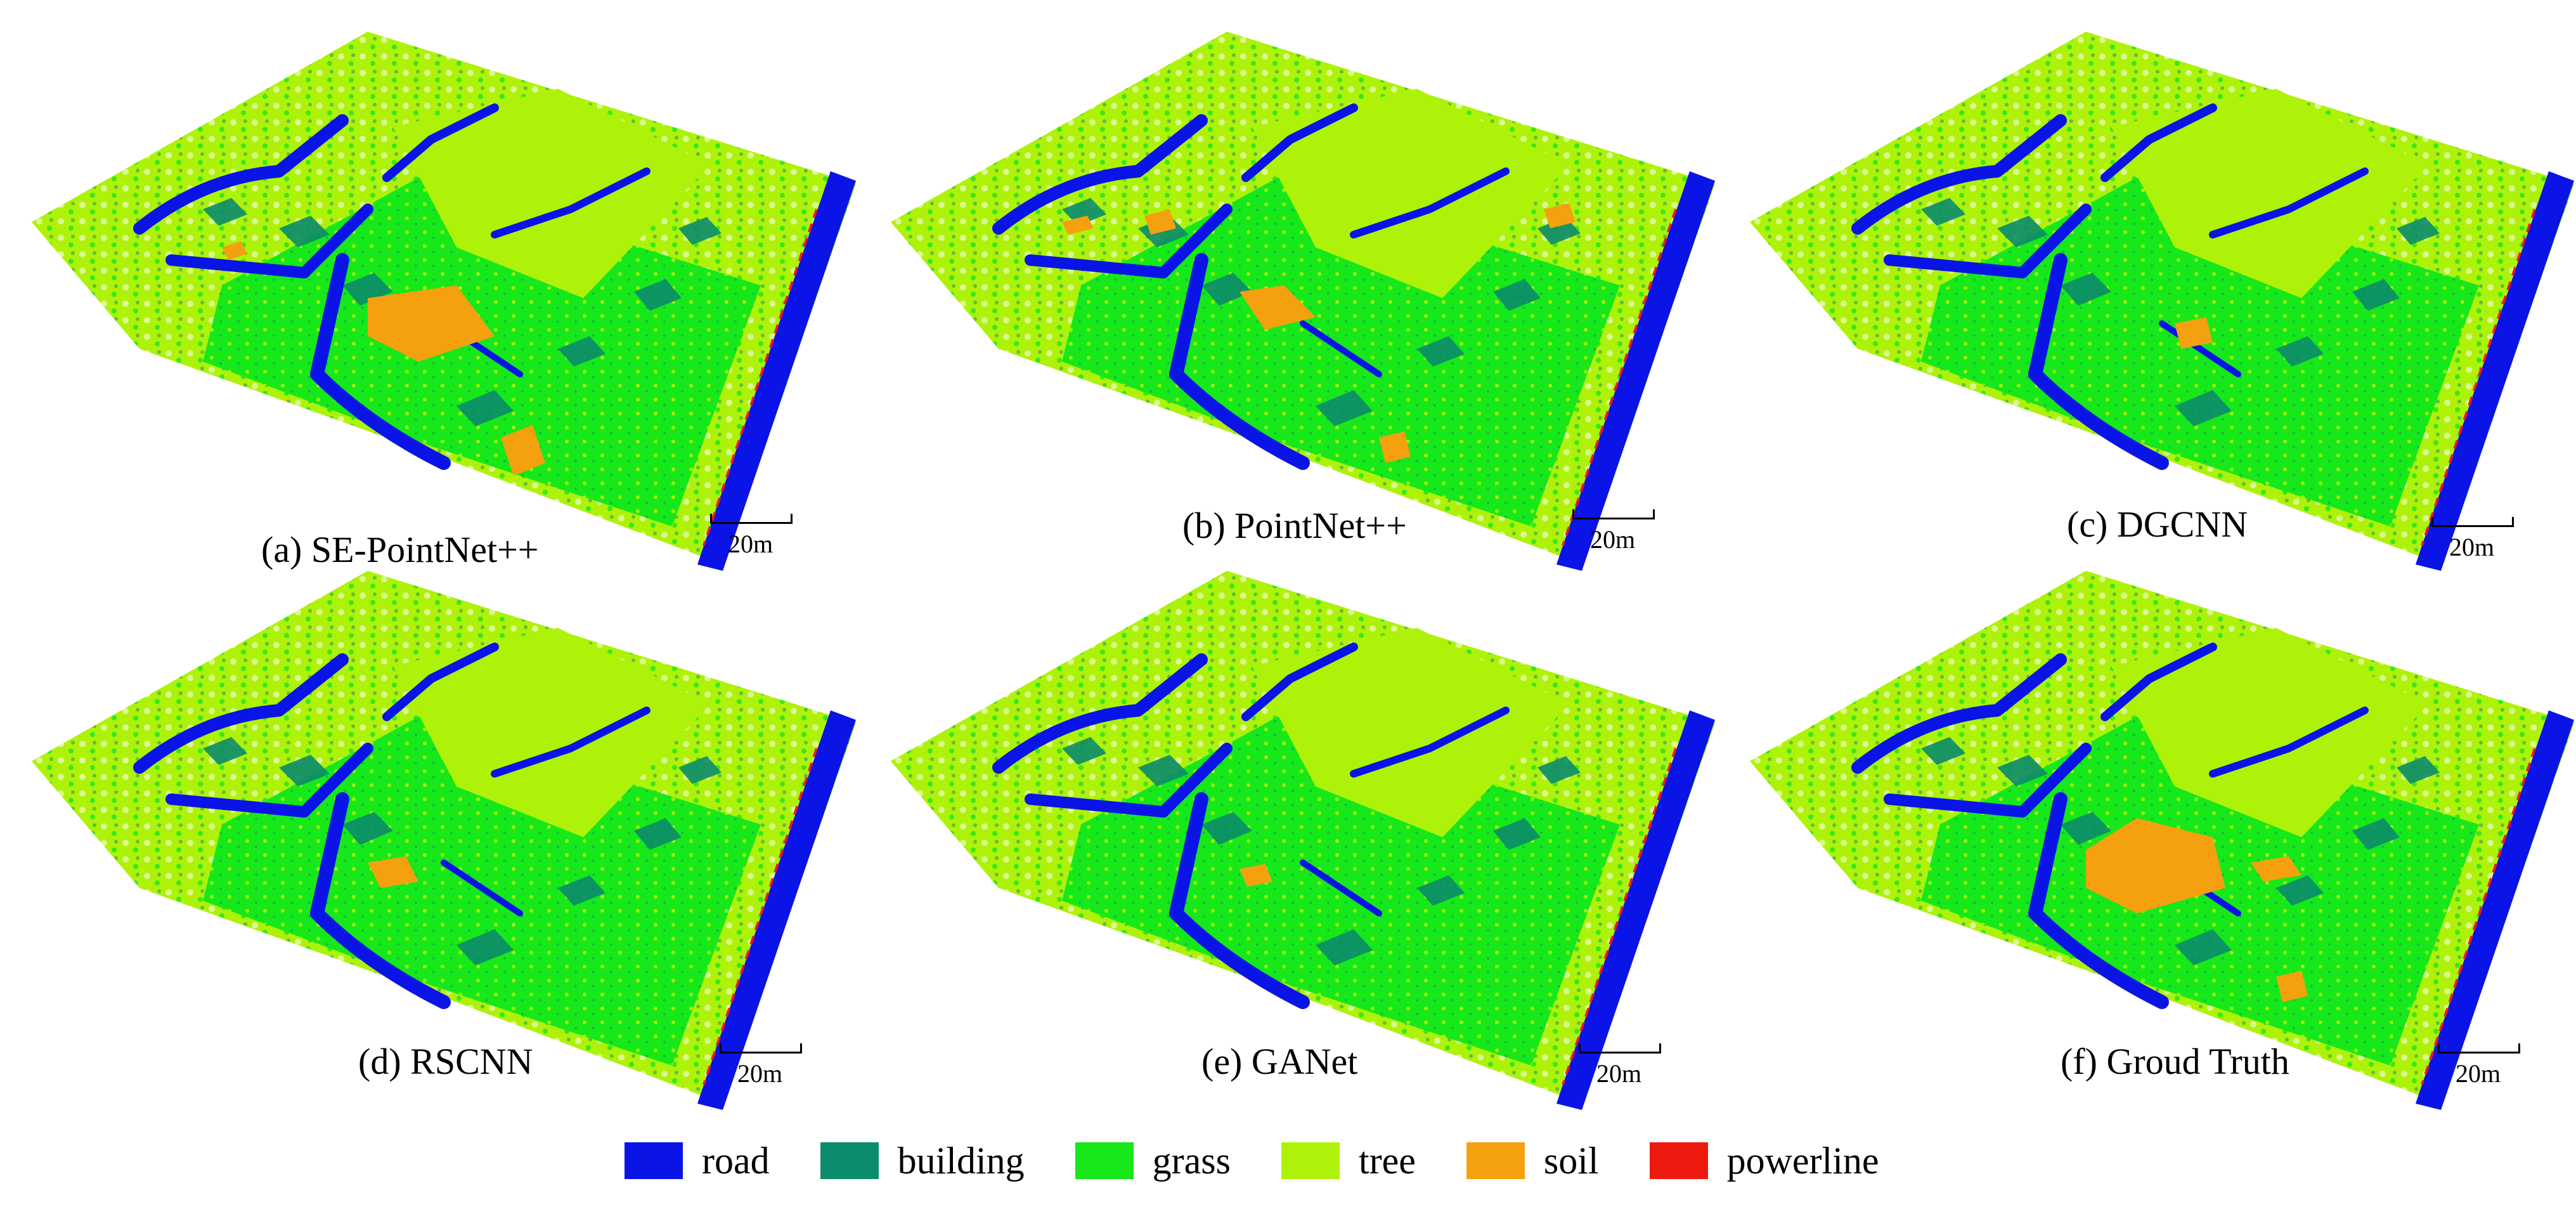  I want to click on legend-item-tree: tree, so click(1348, 1161).